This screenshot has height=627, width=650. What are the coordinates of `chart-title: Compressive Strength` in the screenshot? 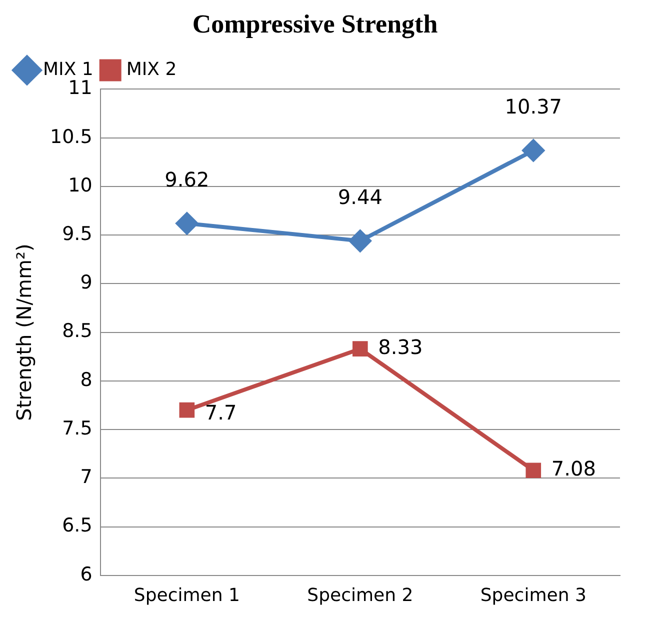 It's located at (315, 23).